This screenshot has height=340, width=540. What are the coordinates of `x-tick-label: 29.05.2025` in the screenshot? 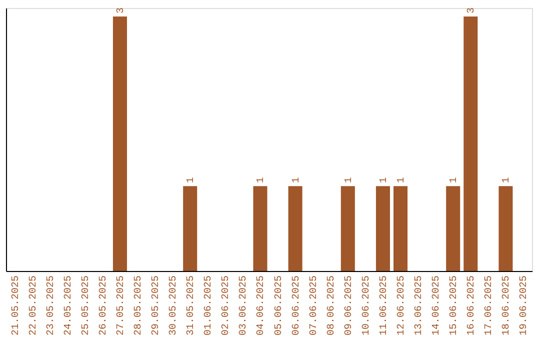 It's located at (156, 306).